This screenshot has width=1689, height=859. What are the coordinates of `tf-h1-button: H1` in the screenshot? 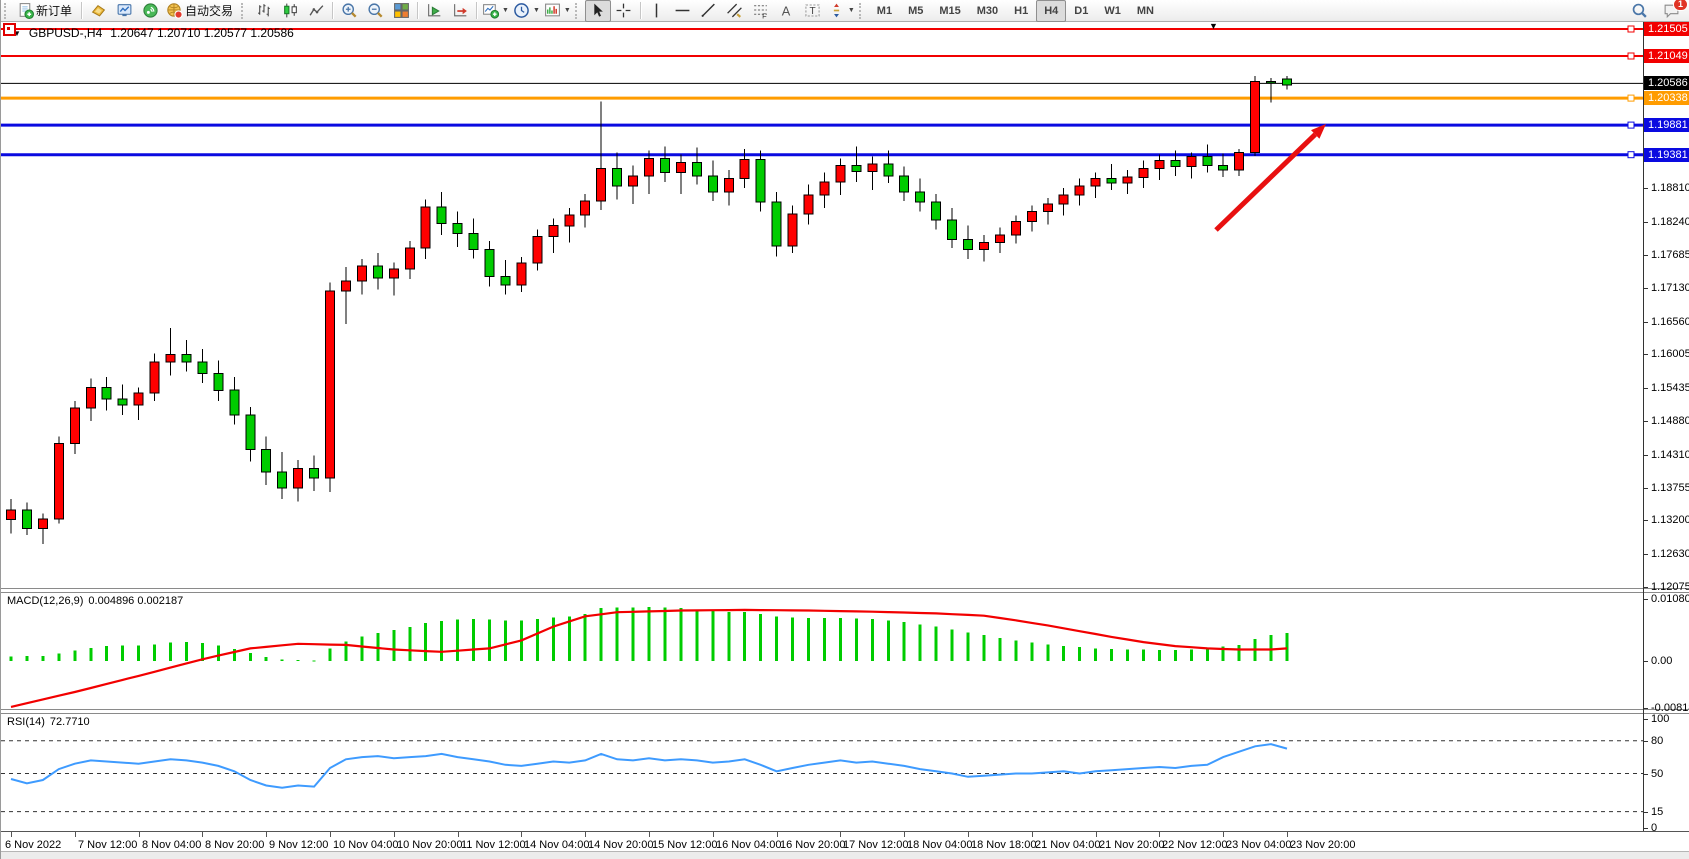 It's located at (1021, 10).